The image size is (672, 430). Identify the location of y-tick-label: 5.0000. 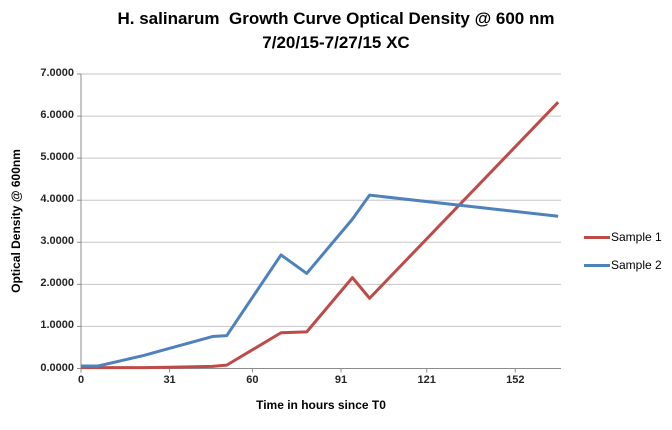
(57, 157).